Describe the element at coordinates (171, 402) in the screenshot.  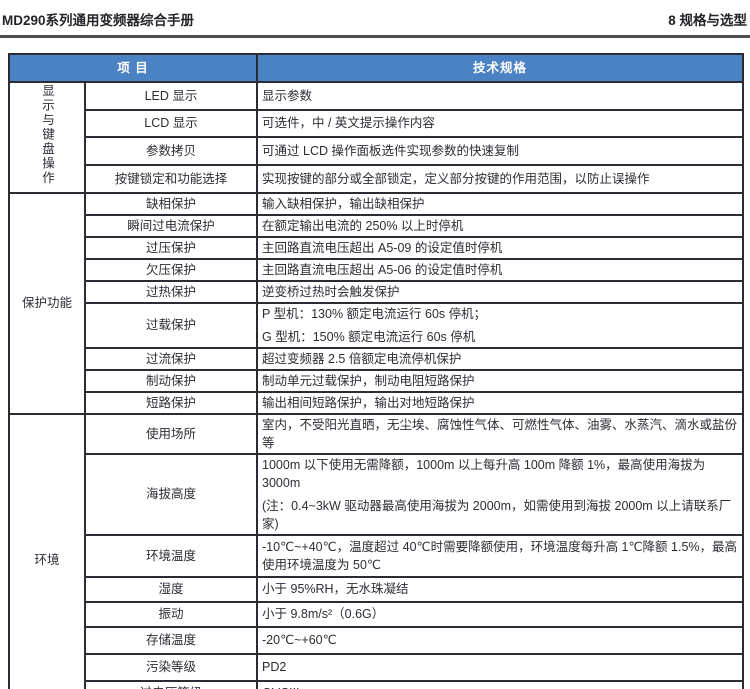
I see `item-cell: 短路保护` at that location.